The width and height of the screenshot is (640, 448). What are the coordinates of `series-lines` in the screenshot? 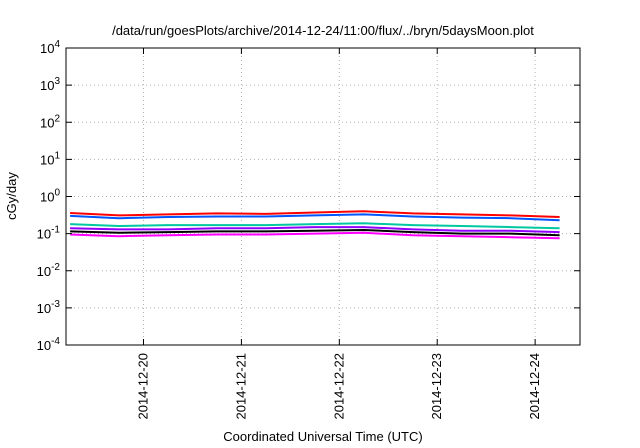 It's located at (315, 225).